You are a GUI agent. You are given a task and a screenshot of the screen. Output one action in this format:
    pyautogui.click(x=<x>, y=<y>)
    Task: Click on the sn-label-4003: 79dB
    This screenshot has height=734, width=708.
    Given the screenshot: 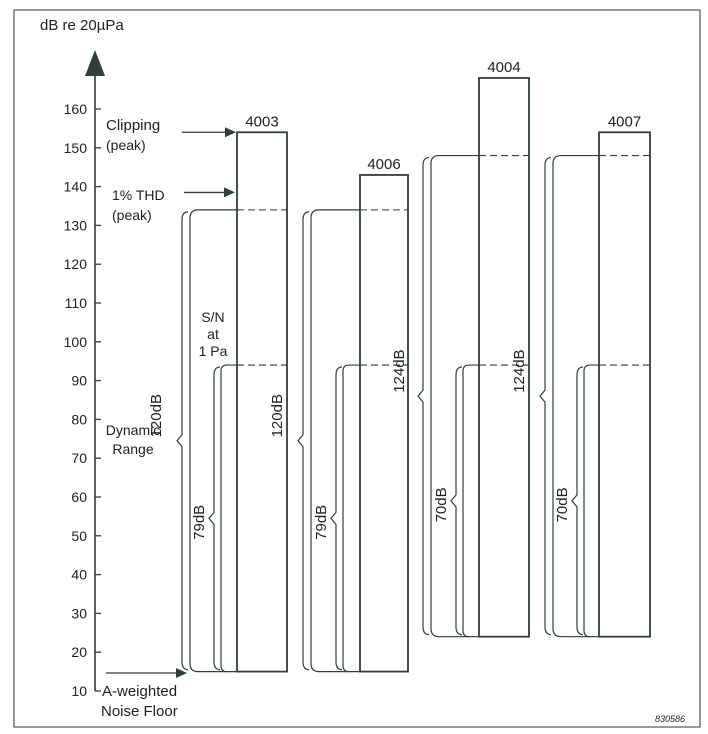 What is the action you would take?
    pyautogui.click(x=199, y=522)
    